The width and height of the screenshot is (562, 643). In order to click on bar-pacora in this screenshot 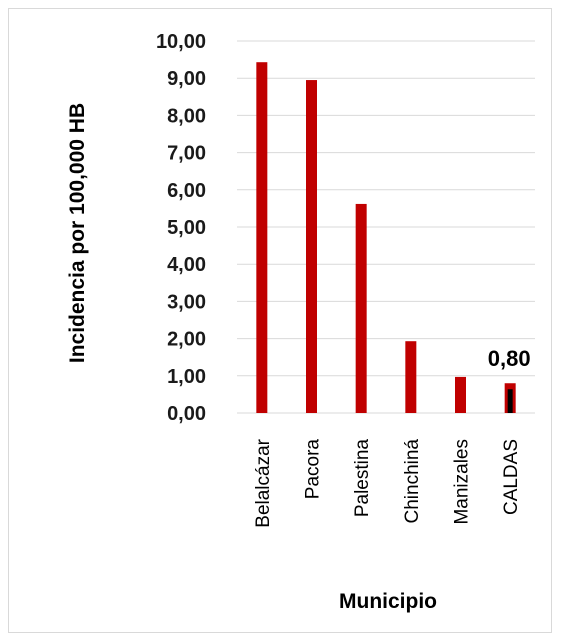, I will do `click(311, 246)`.